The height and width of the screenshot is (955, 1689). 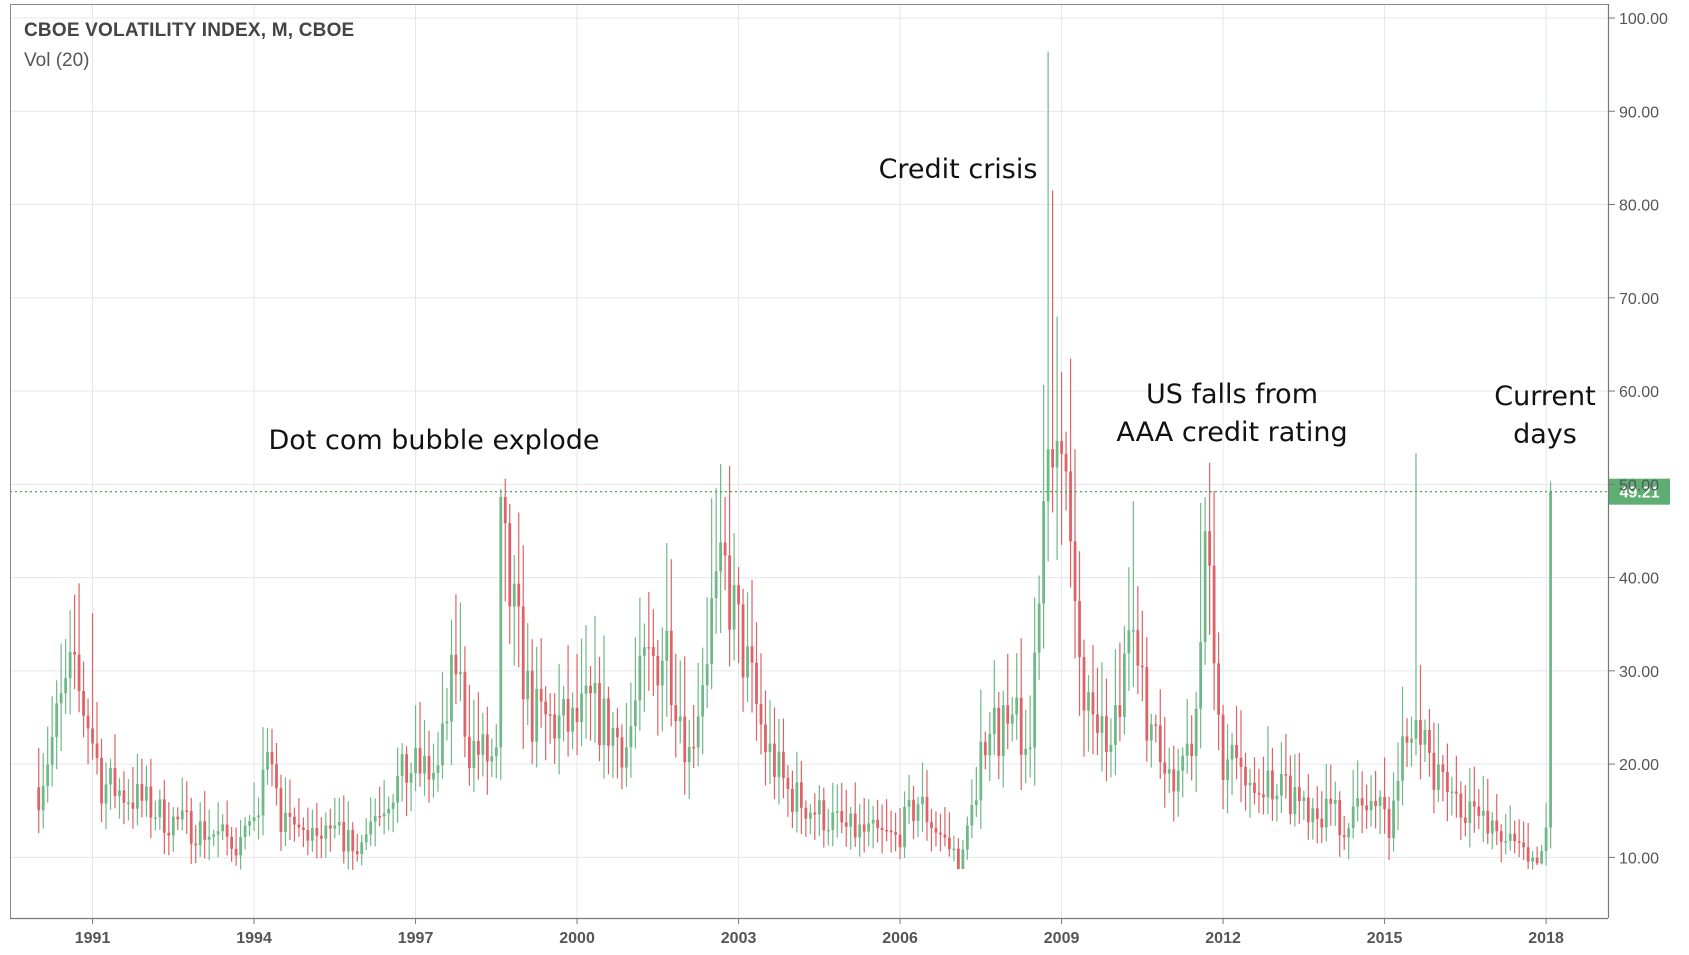 I want to click on x-tick-label: 2012, so click(x=1223, y=938).